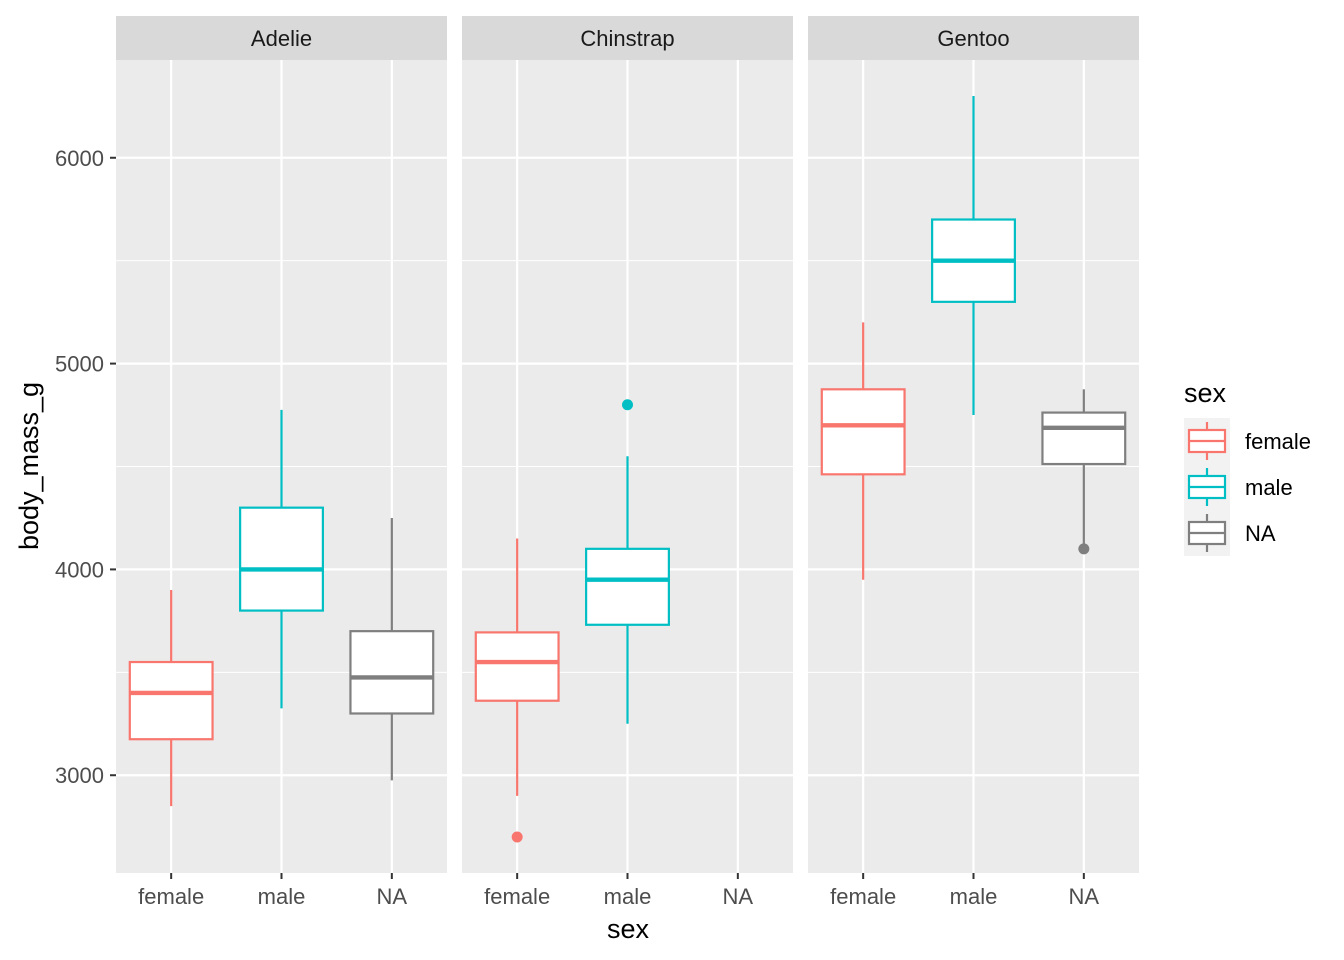 This screenshot has width=1344, height=960. I want to click on y-tick-label: 3000, so click(79, 775).